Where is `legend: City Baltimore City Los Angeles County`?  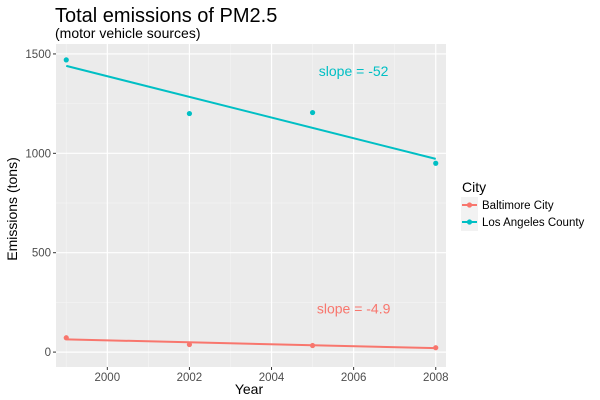 legend: City Baltimore City Los Angeles County is located at coordinates (523, 205).